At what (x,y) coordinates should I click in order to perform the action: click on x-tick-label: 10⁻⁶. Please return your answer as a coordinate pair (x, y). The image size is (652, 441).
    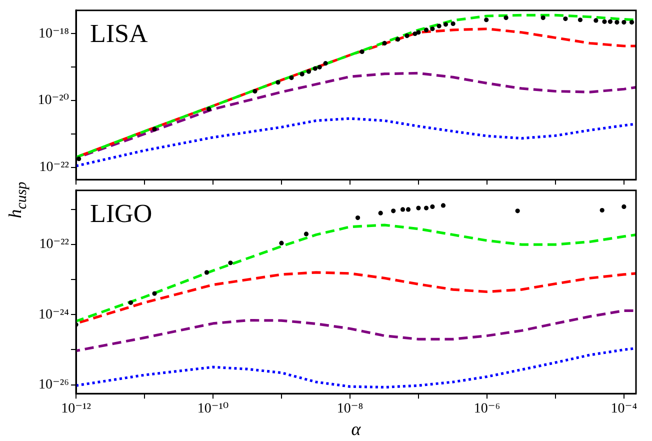
    Looking at the image, I should click on (487, 409).